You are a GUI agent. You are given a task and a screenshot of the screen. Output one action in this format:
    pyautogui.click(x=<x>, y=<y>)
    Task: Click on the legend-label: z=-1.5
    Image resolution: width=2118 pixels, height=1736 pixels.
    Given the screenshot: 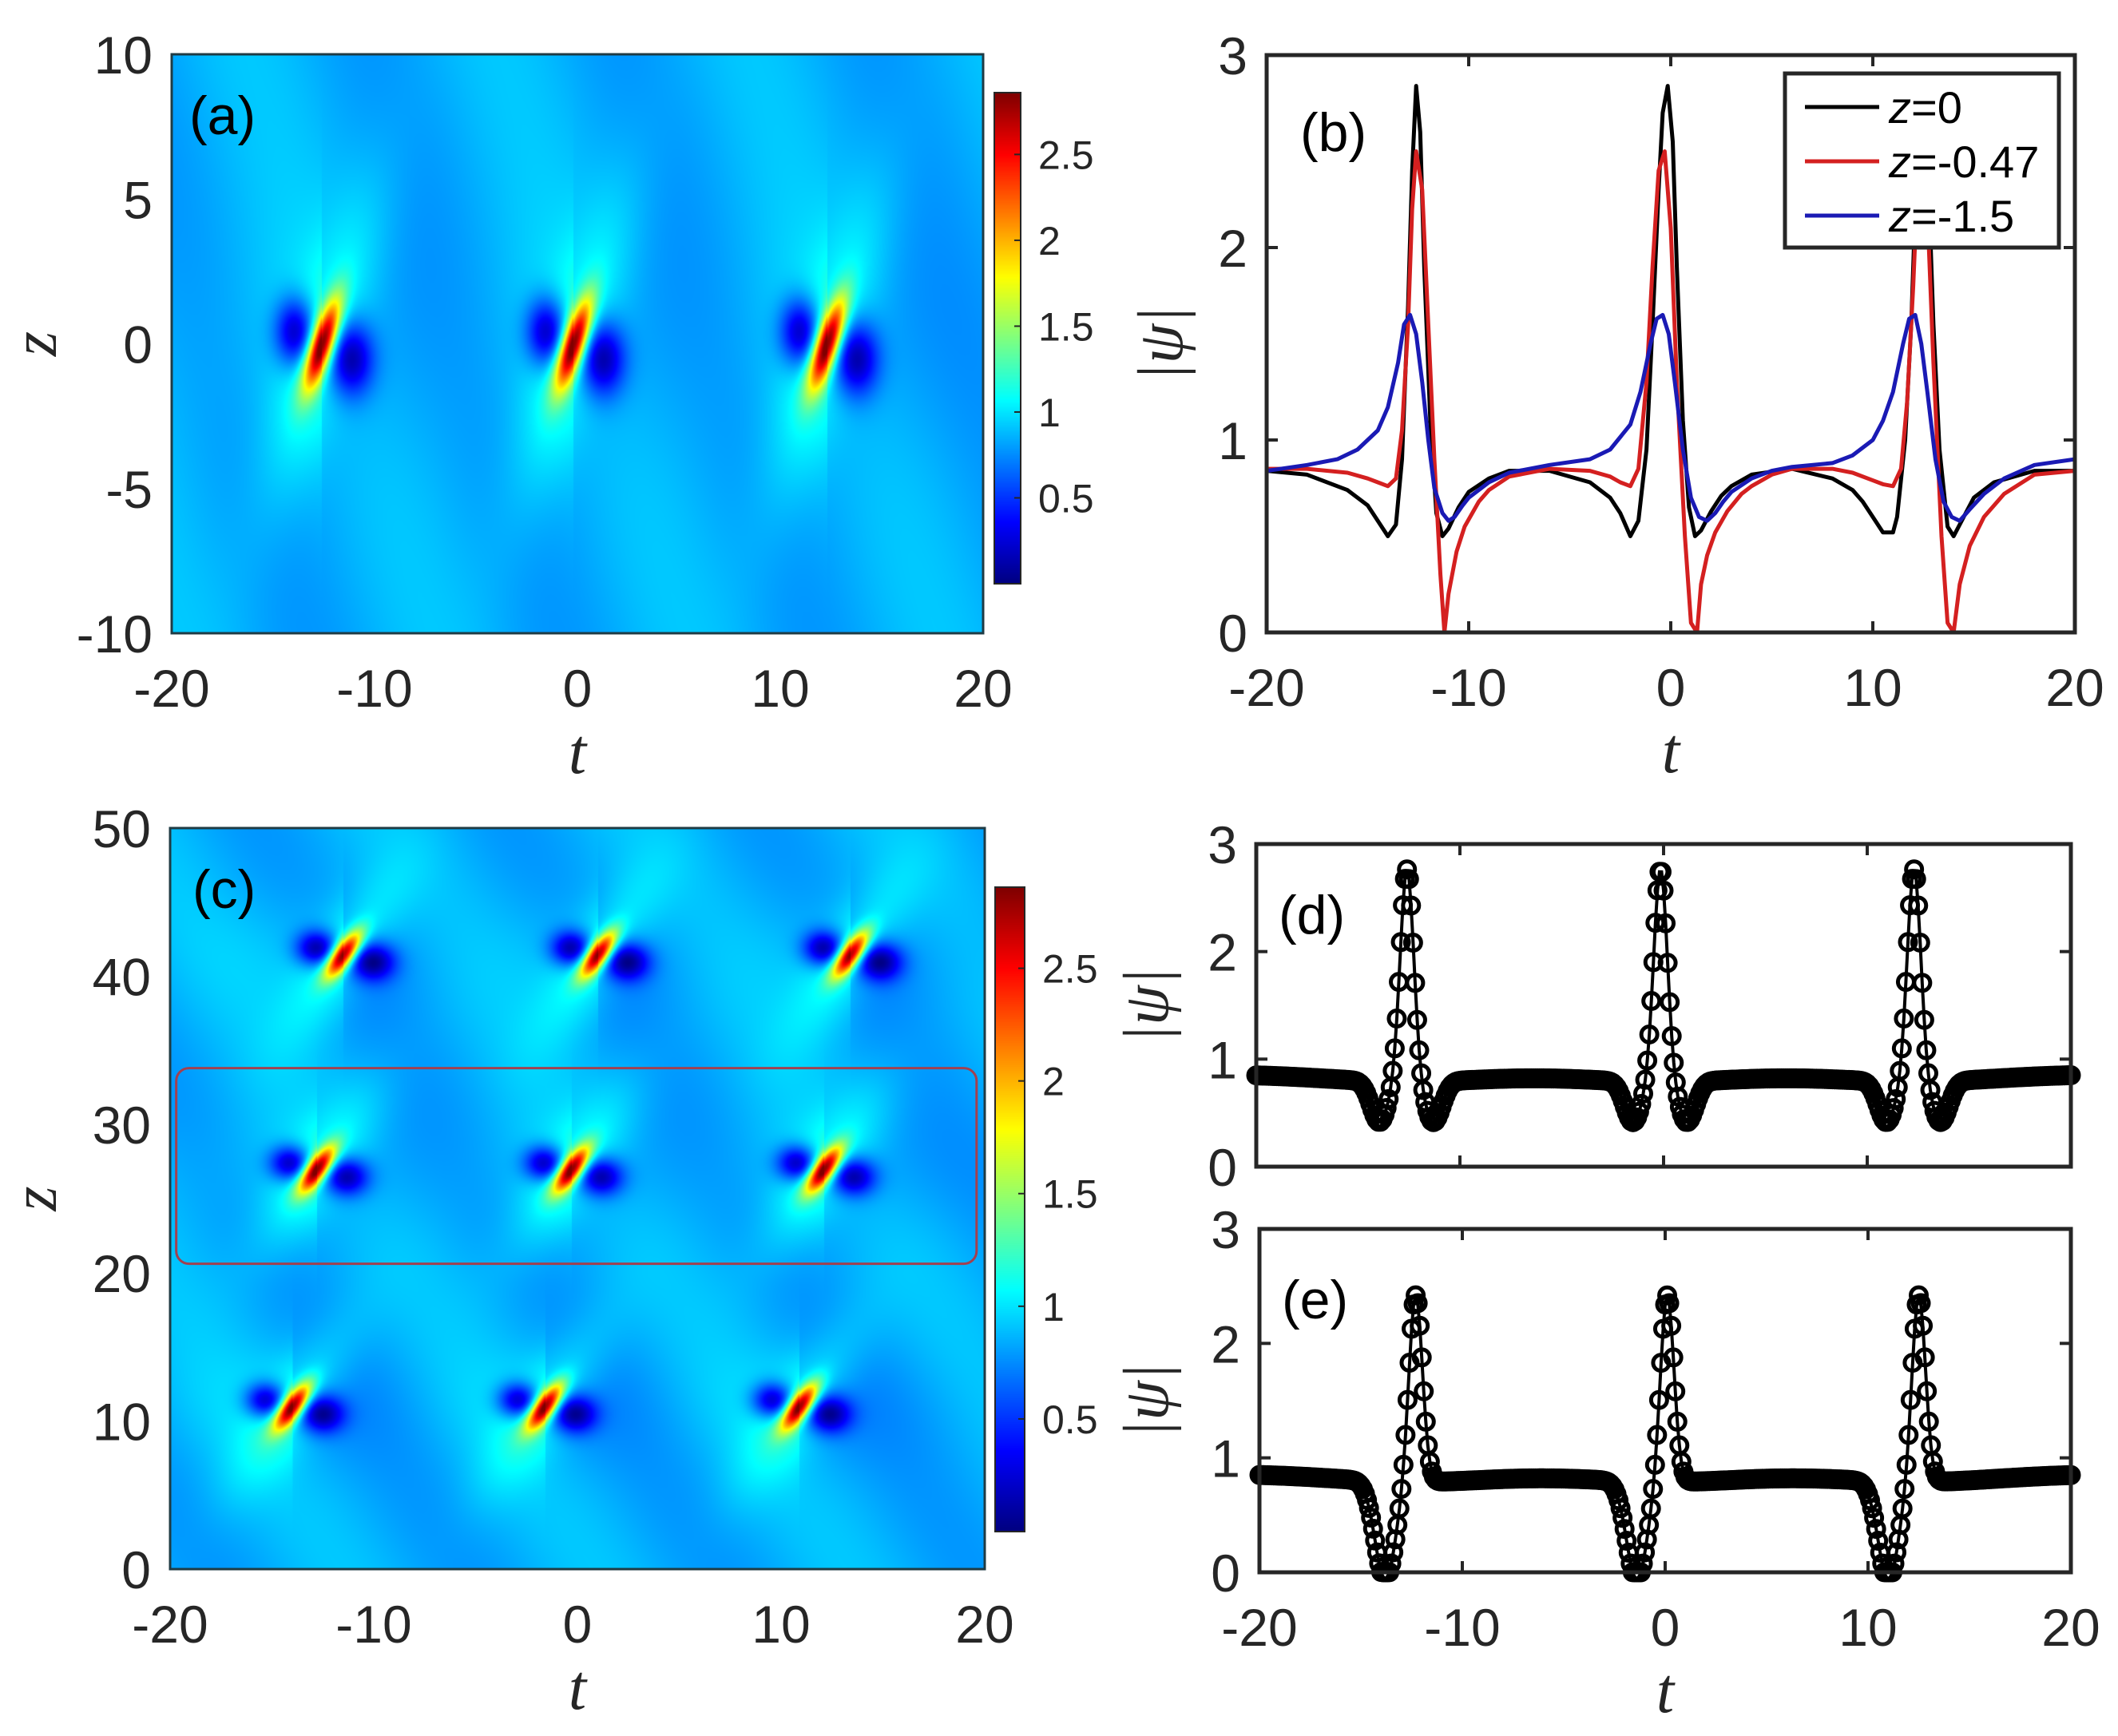 What is the action you would take?
    pyautogui.click(x=1951, y=216)
    